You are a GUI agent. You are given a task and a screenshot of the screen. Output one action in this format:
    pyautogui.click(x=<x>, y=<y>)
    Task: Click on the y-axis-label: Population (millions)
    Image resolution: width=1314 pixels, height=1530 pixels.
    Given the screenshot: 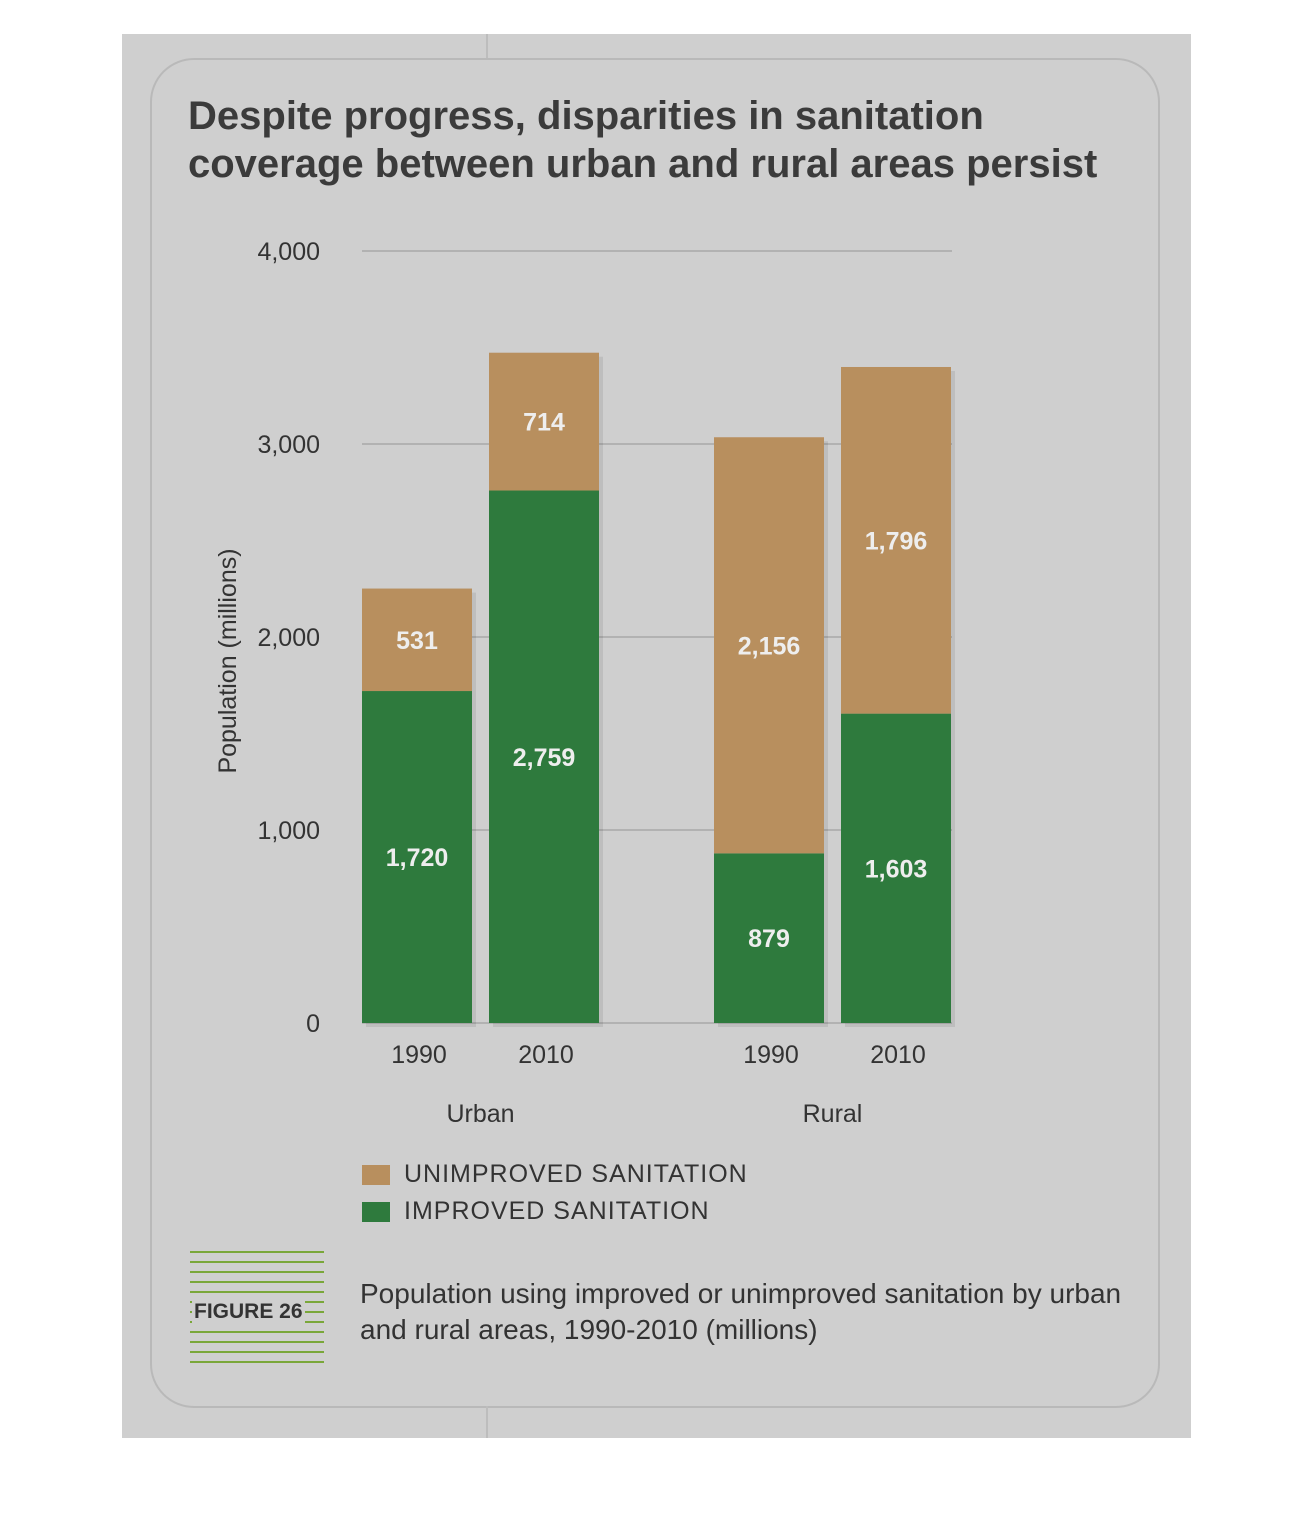 What is the action you would take?
    pyautogui.click(x=228, y=660)
    